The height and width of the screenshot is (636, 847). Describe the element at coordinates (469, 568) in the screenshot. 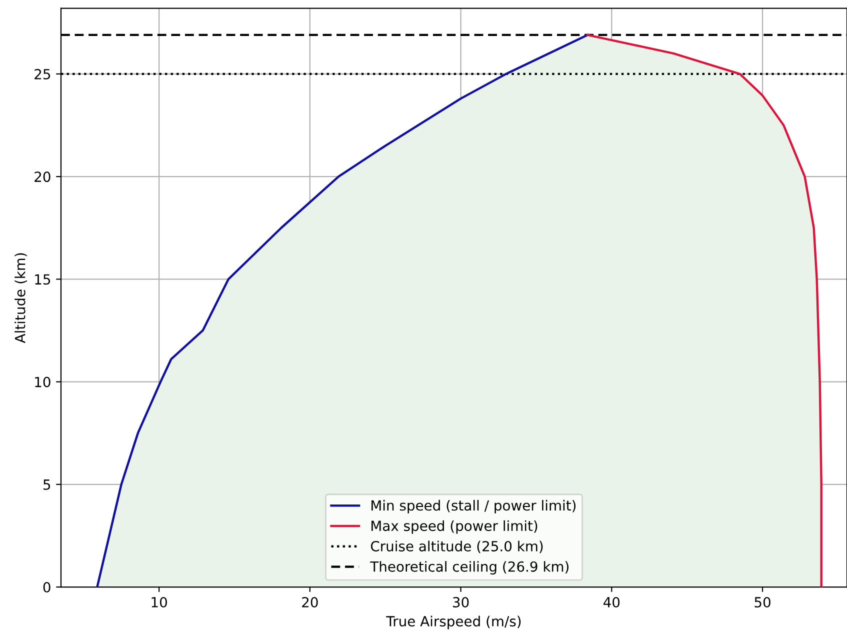

I see `legend-label: Theoretical ceiling (26.9 km)` at that location.